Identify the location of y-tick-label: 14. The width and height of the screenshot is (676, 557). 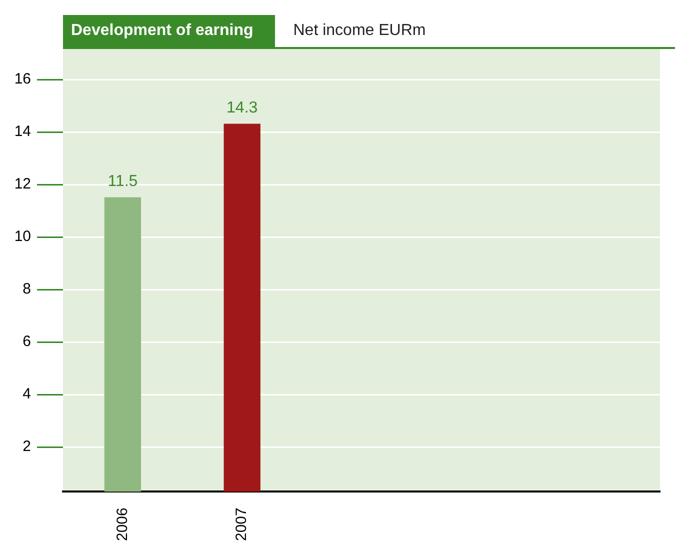
(22, 131).